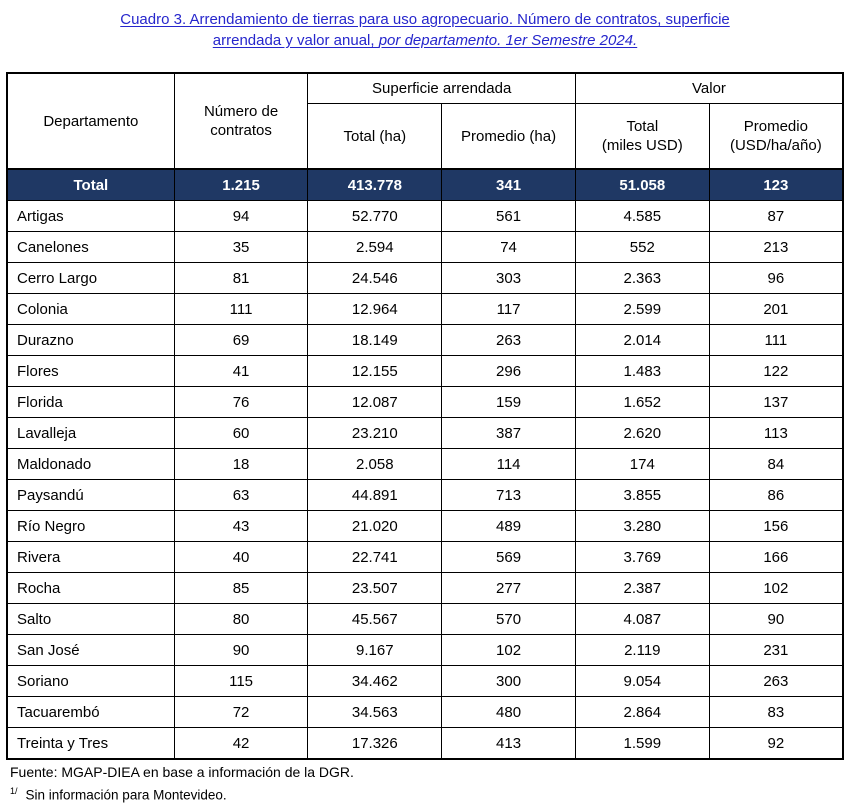 Image resolution: width=850 pixels, height=804 pixels. I want to click on value-cell: 277, so click(508, 588).